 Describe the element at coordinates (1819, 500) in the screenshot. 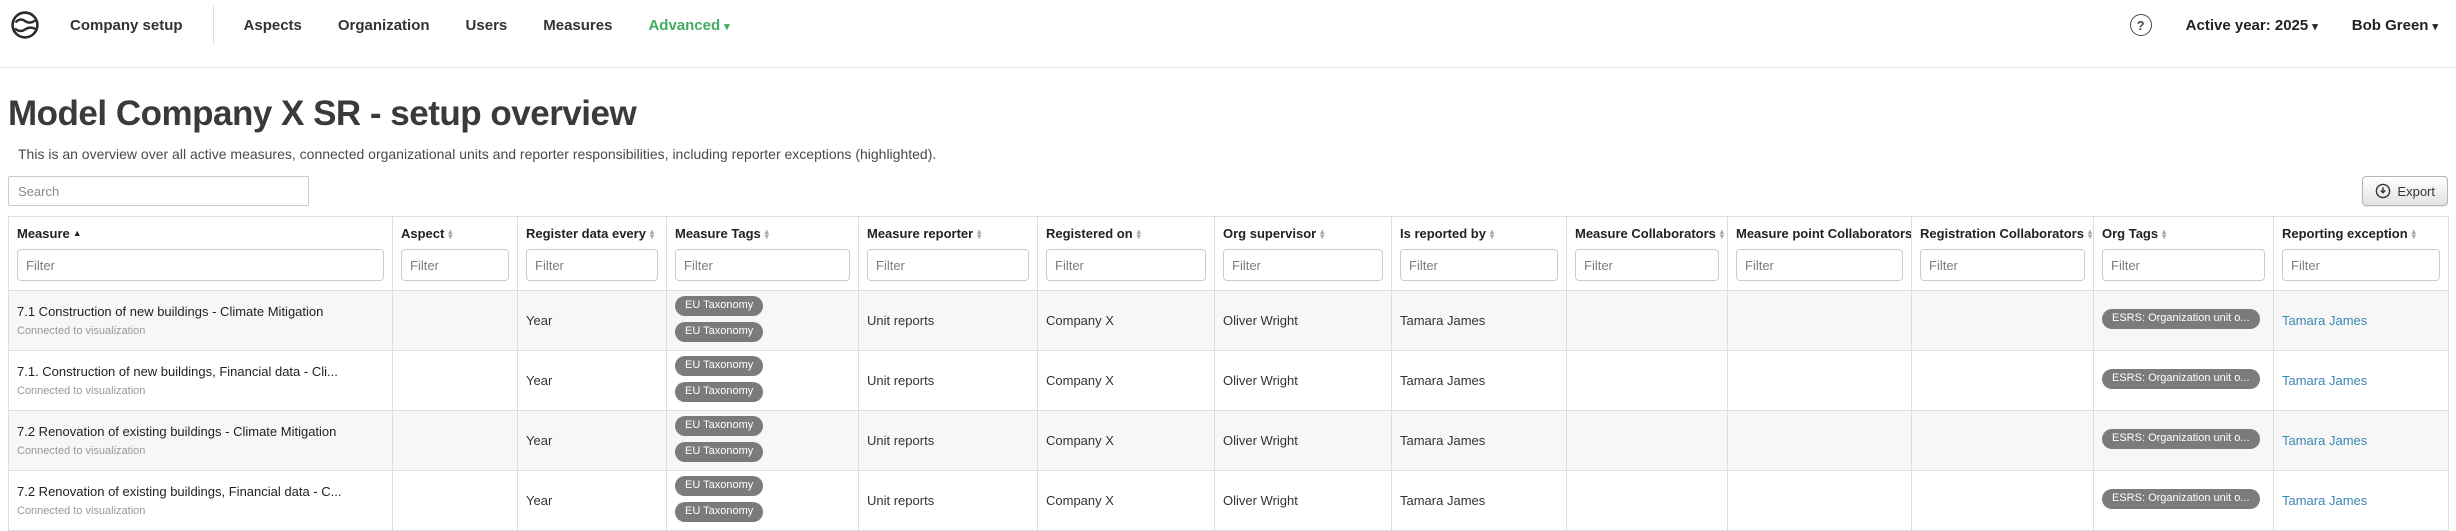

I see `cell-measure-point-collaborators` at that location.